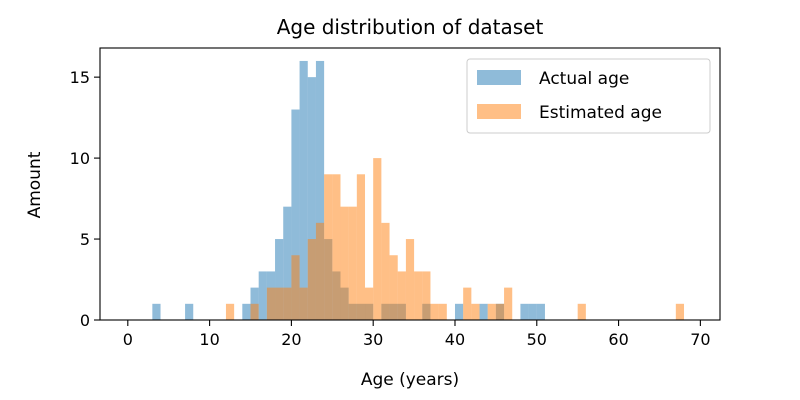 Image resolution: width=800 pixels, height=400 pixels. Describe the element at coordinates (35, 184) in the screenshot. I see `y-axis-label: Amount` at that location.